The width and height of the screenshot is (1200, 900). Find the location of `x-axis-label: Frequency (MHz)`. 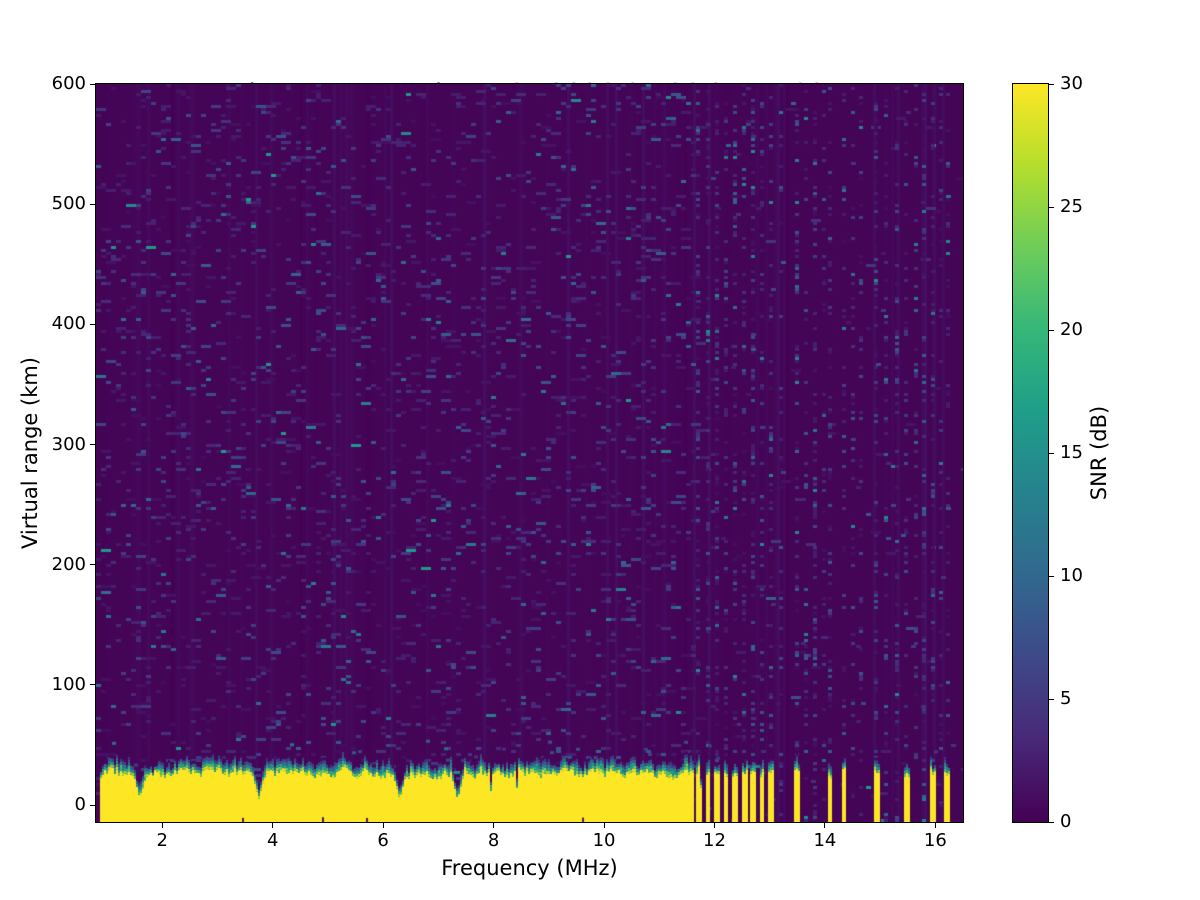

x-axis-label: Frequency (MHz) is located at coordinates (529, 868).